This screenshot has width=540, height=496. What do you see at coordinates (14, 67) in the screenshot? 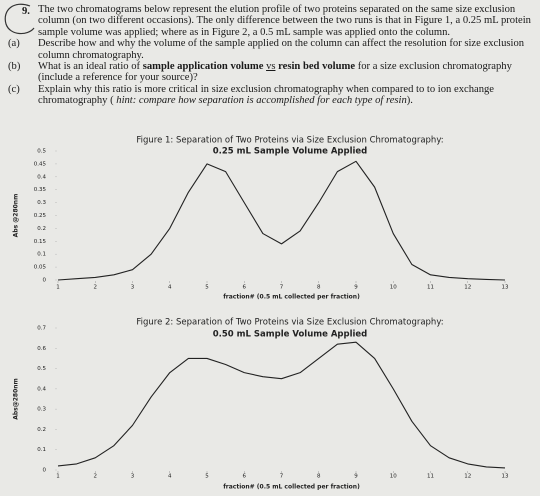
I see `part-label: (b)` at bounding box center [14, 67].